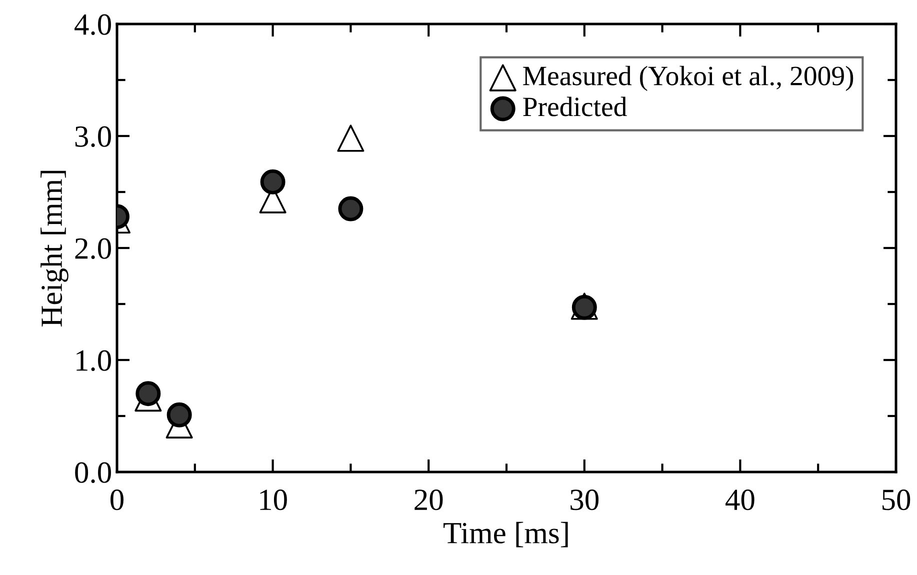 Image resolution: width=917 pixels, height=575 pixels. Describe the element at coordinates (575, 106) in the screenshot. I see `legend-label: Predicted` at that location.